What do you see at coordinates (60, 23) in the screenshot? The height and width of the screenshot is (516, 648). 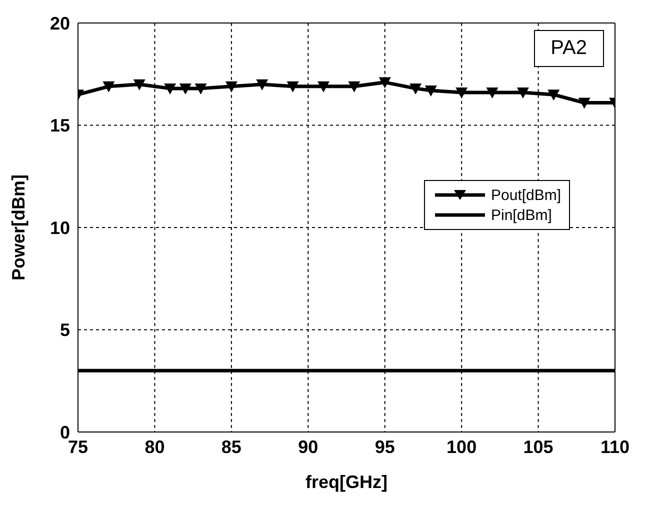 I see `y-tick-label: 20` at bounding box center [60, 23].